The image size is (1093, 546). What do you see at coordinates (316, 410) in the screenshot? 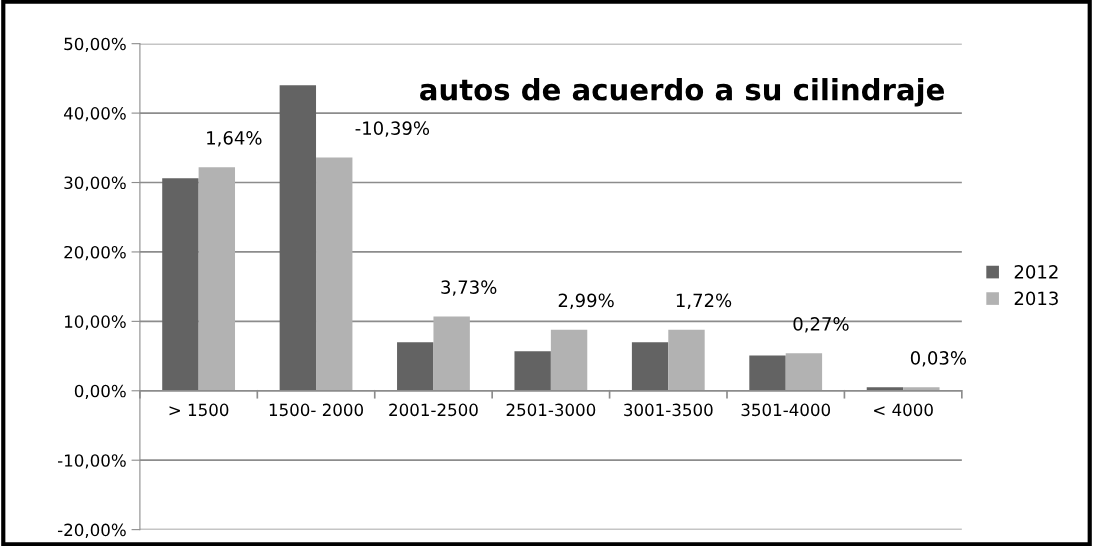
I see `x-tick-label: 1500- 2000` at bounding box center [316, 410].